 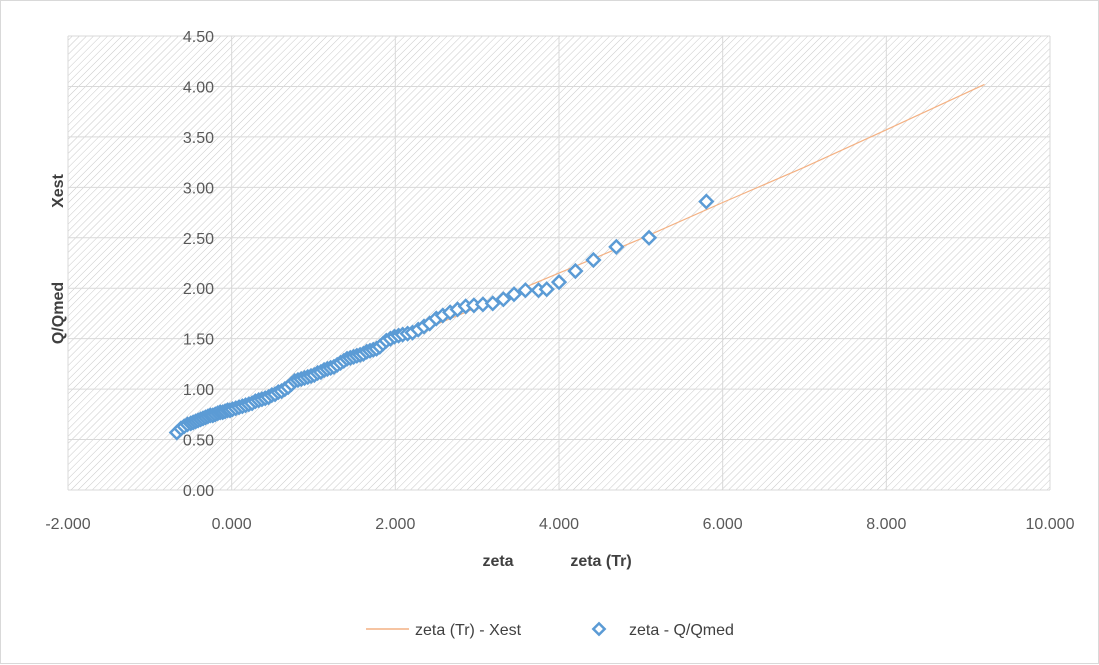 What do you see at coordinates (67, 524) in the screenshot?
I see `x-tick-label: -2.000` at bounding box center [67, 524].